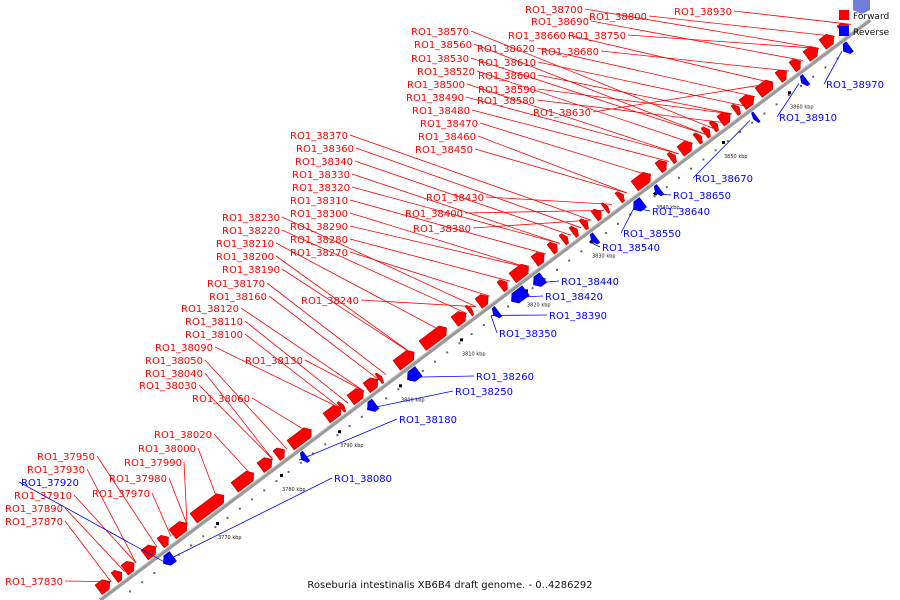 This screenshot has height=600, width=900. What do you see at coordinates (528, 334) in the screenshot?
I see `reverse-gene-label: RO1_38350` at bounding box center [528, 334].